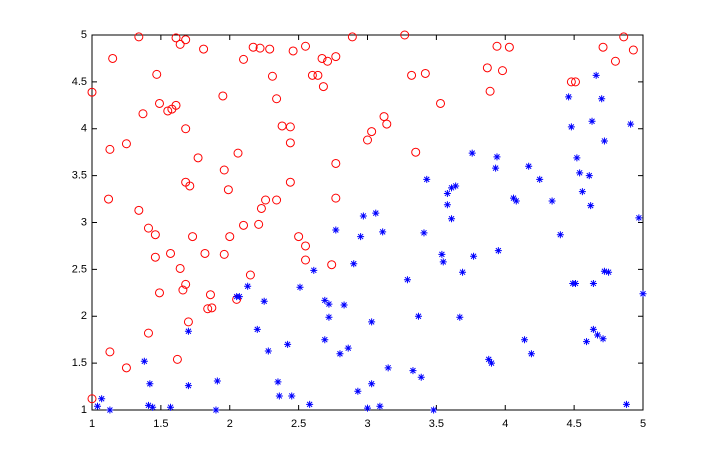 This screenshot has width=710, height=462. What do you see at coordinates (84, 129) in the screenshot?
I see `y-tick-label: 4` at bounding box center [84, 129].